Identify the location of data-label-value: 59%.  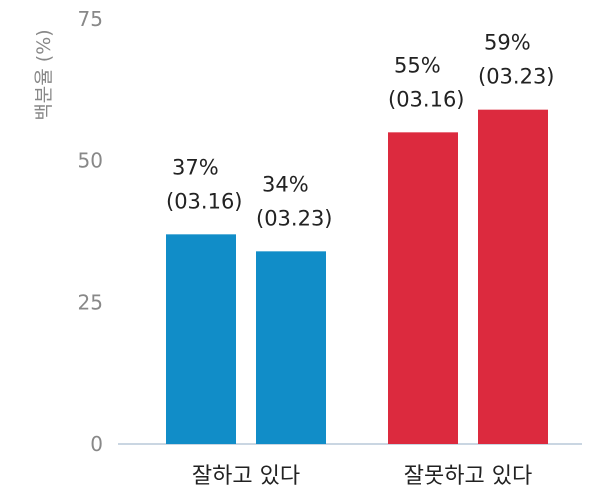
(507, 43).